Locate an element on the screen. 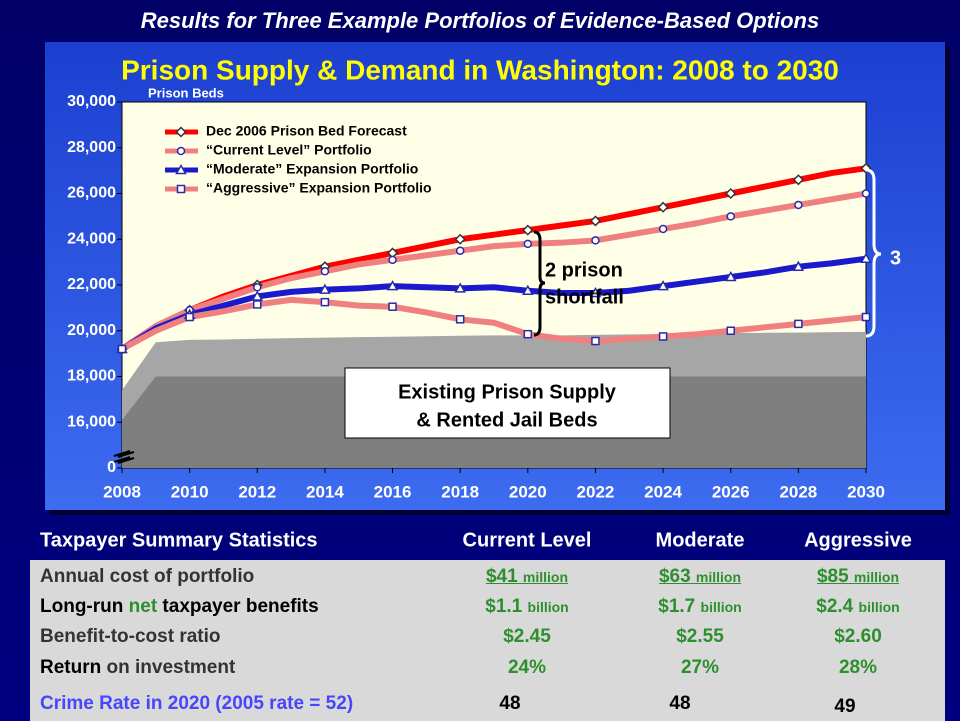 This screenshot has height=721, width=960. row-label: Return on investment is located at coordinates (137, 668).